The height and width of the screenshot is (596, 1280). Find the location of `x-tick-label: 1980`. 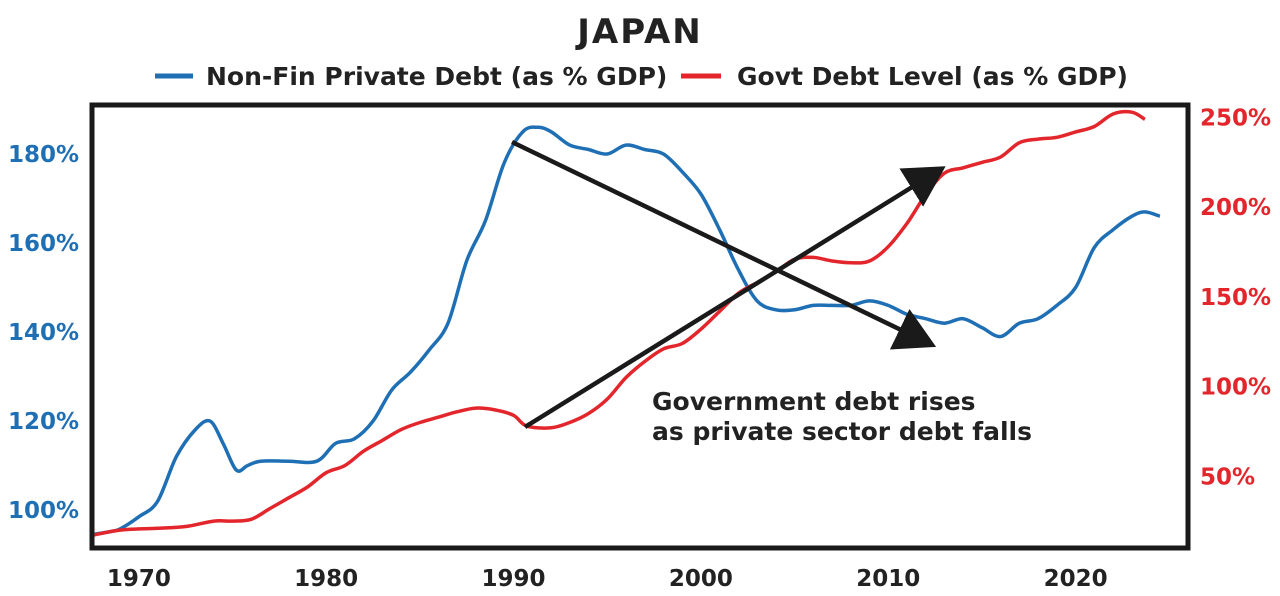

x-tick-label: 1980 is located at coordinates (326, 579).